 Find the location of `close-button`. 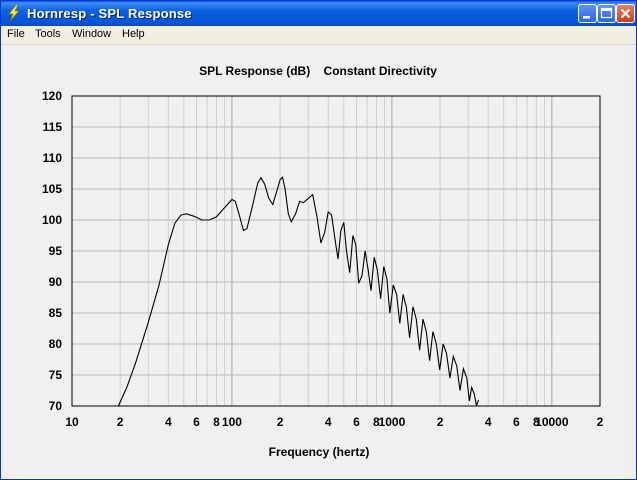

close-button is located at coordinates (625, 13).